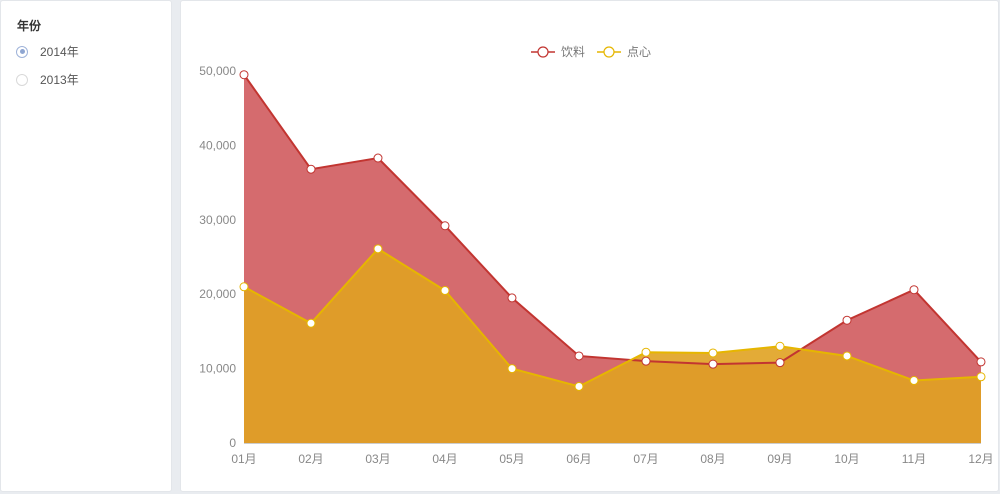 This screenshot has width=1000, height=494. Describe the element at coordinates (29, 26) in the screenshot. I see `year-filter-title: 年份` at that location.